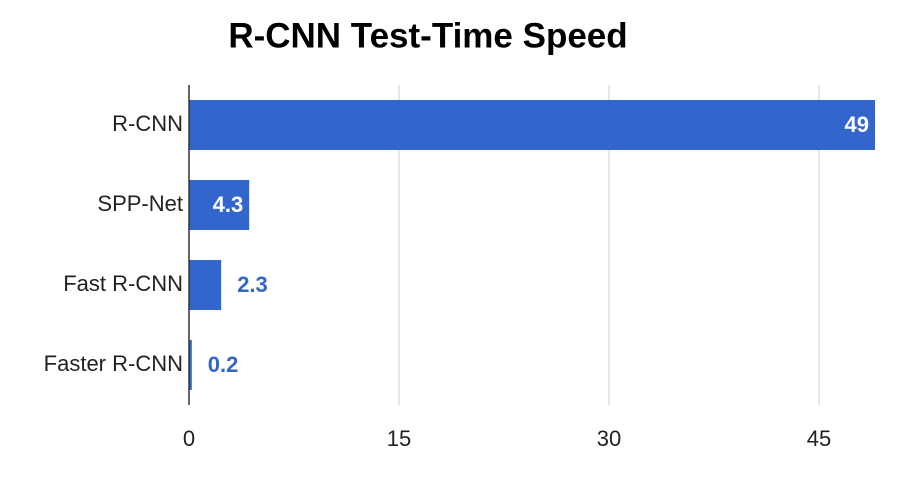 This screenshot has height=478, width=907. What do you see at coordinates (147, 123) in the screenshot?
I see `y-tick-label: R-CNN` at bounding box center [147, 123].